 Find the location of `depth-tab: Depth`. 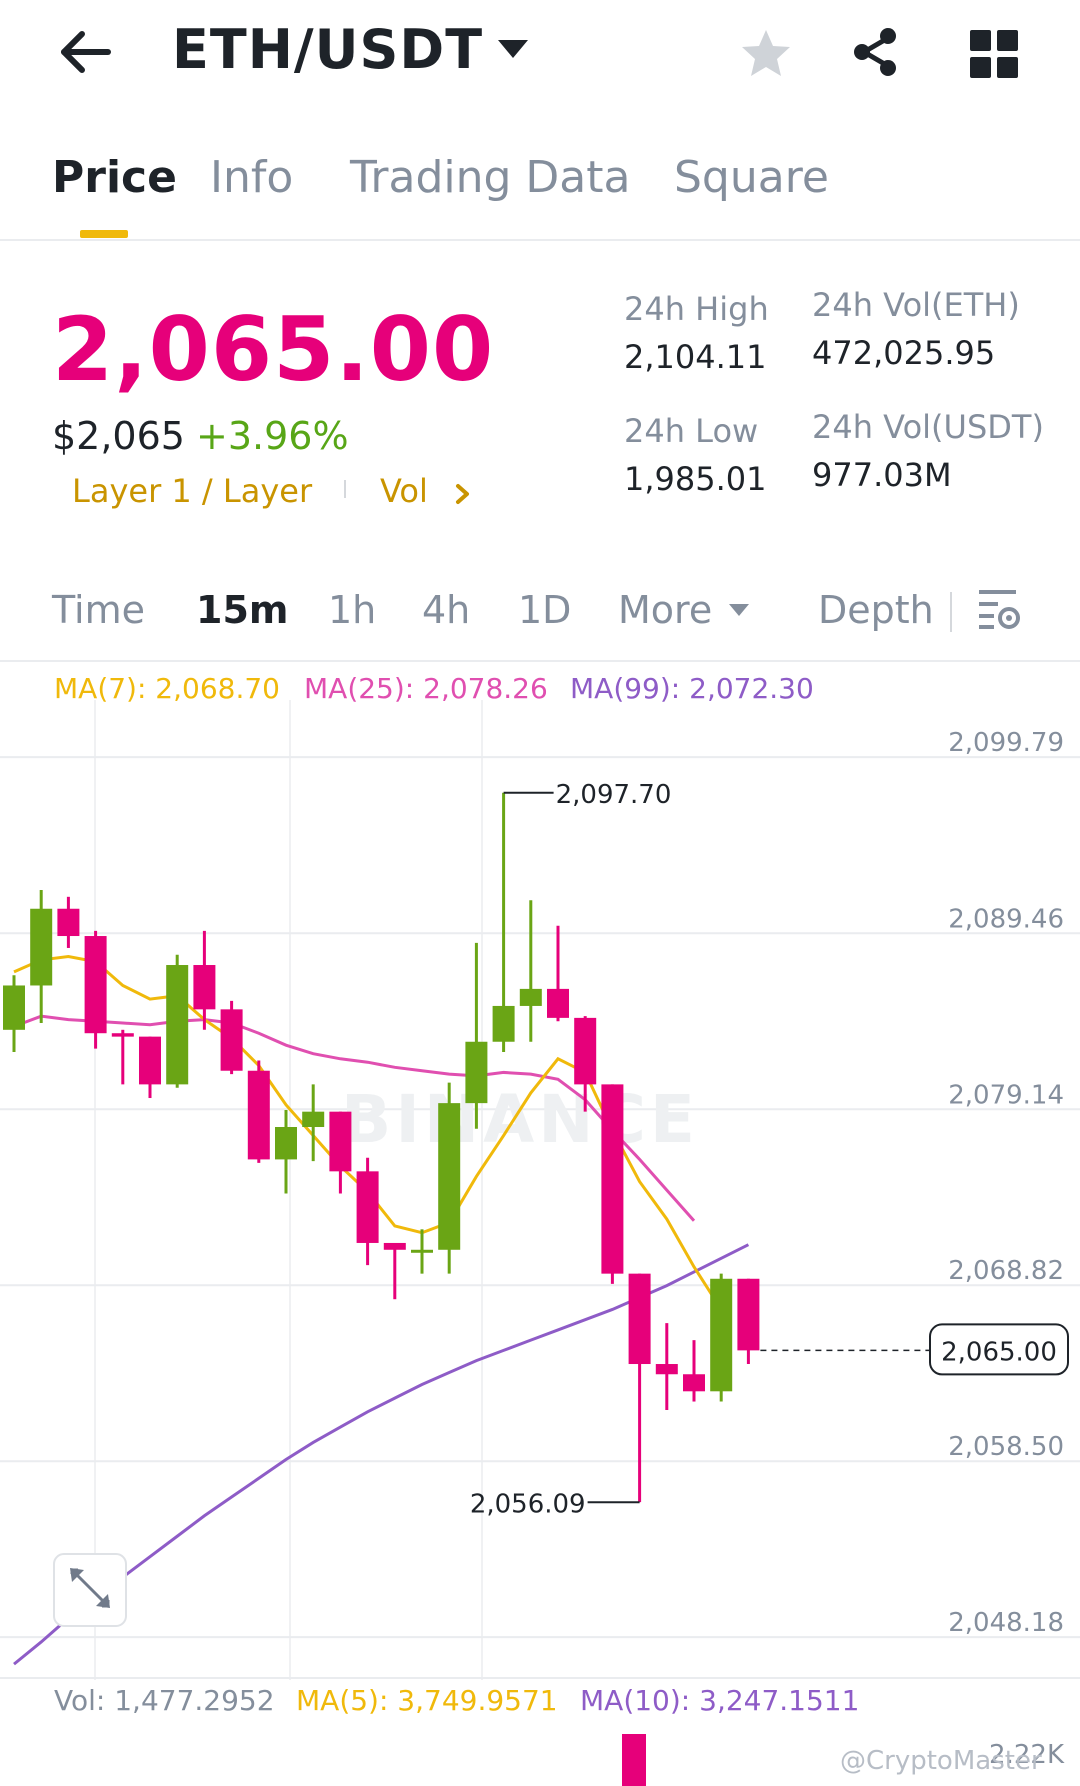

depth-tab: Depth is located at coordinates (876, 610).